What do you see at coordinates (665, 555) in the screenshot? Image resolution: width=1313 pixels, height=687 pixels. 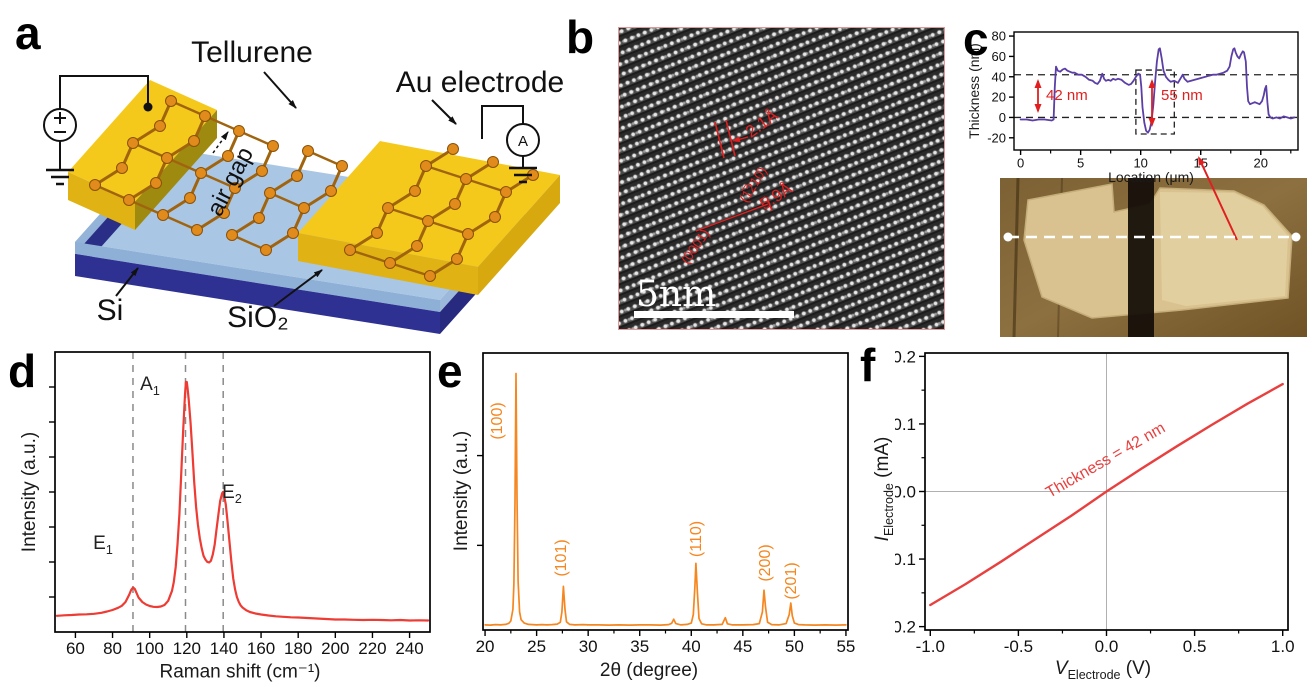 I see `xrd-ticks: 20 25 30 35 40 45 50 55` at bounding box center [665, 555].